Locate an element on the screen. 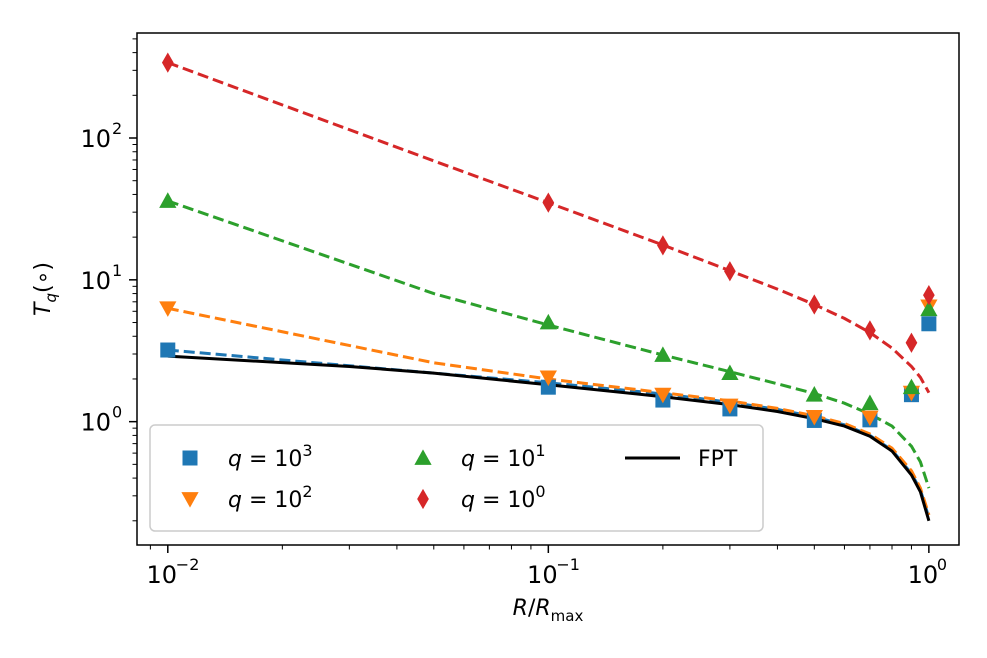  x-tick-exponent: −1 is located at coordinates (568, 564).